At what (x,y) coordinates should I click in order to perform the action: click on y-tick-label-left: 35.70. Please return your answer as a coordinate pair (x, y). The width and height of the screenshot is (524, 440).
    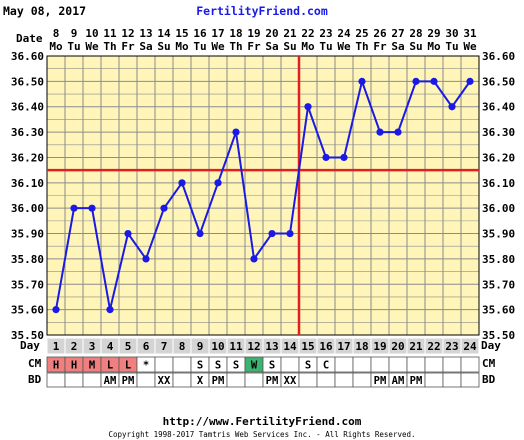
    Looking at the image, I should click on (27, 284).